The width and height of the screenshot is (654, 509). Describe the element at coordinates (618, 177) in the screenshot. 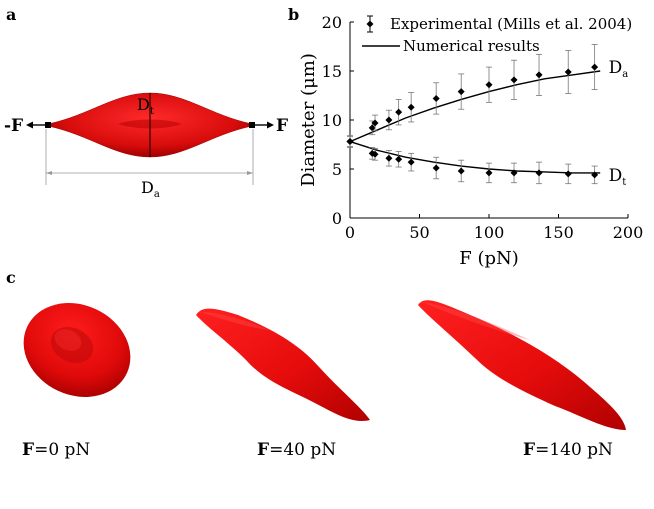

I see `series-label: Dt` at that location.